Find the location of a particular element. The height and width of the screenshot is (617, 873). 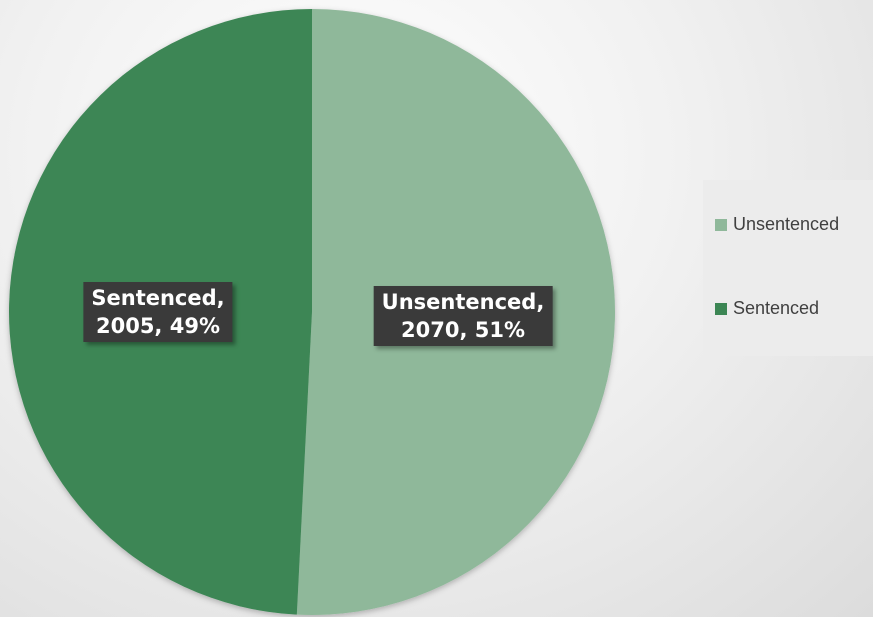

legend-label-sentenced: Sentenced is located at coordinates (776, 308).